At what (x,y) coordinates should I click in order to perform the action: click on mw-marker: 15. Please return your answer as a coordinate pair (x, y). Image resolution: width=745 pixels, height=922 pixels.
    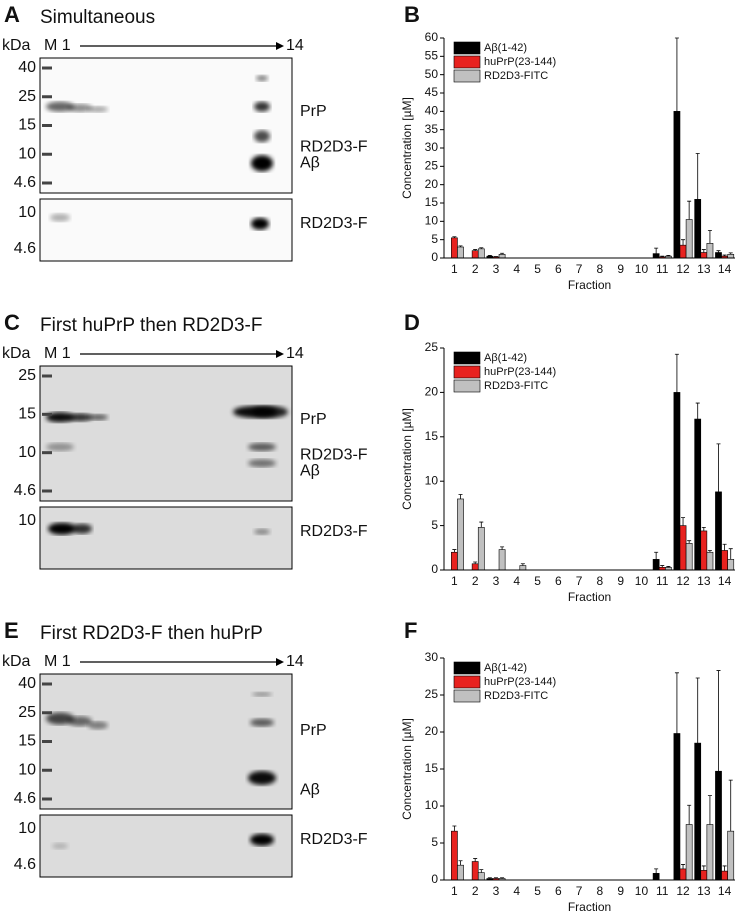
    Looking at the image, I should click on (27, 125).